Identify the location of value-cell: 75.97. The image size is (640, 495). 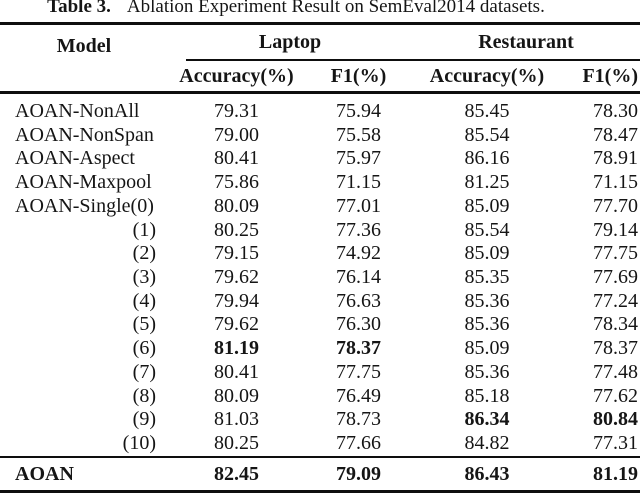
(358, 158).